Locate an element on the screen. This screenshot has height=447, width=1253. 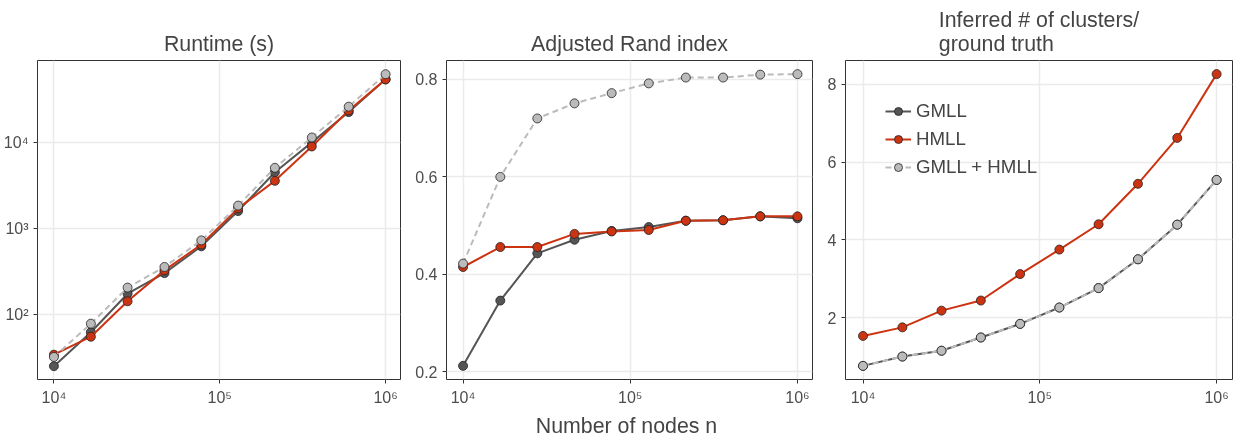
legend-label: GMLL is located at coordinates (941, 111).